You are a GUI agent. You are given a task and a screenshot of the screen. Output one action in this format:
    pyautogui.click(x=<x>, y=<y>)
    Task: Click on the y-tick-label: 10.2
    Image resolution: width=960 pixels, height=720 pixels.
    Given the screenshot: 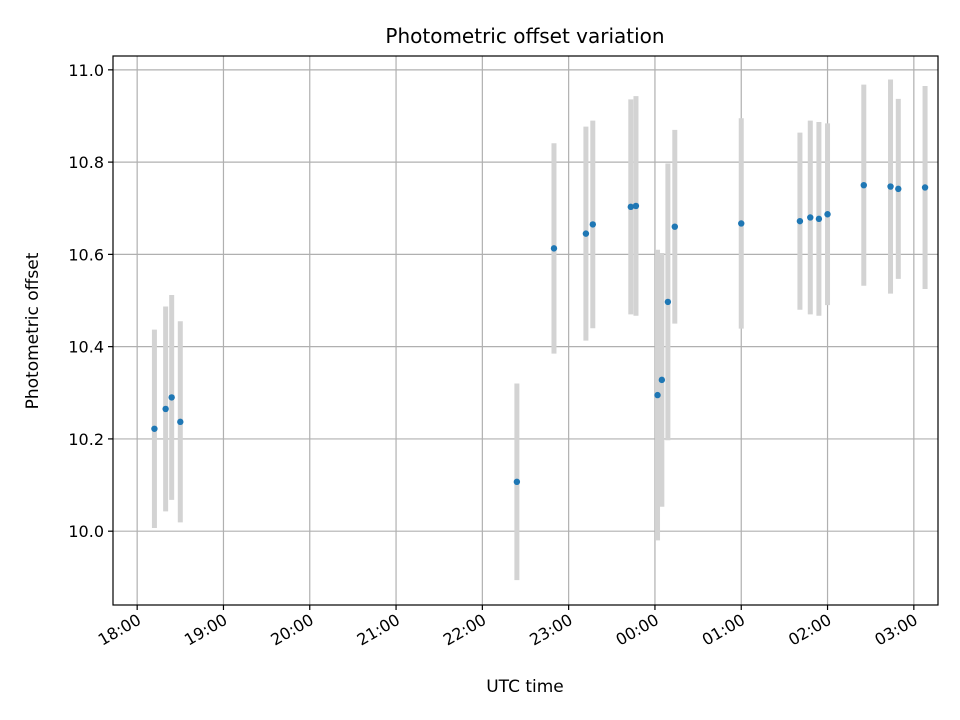 What is the action you would take?
    pyautogui.click(x=86, y=439)
    